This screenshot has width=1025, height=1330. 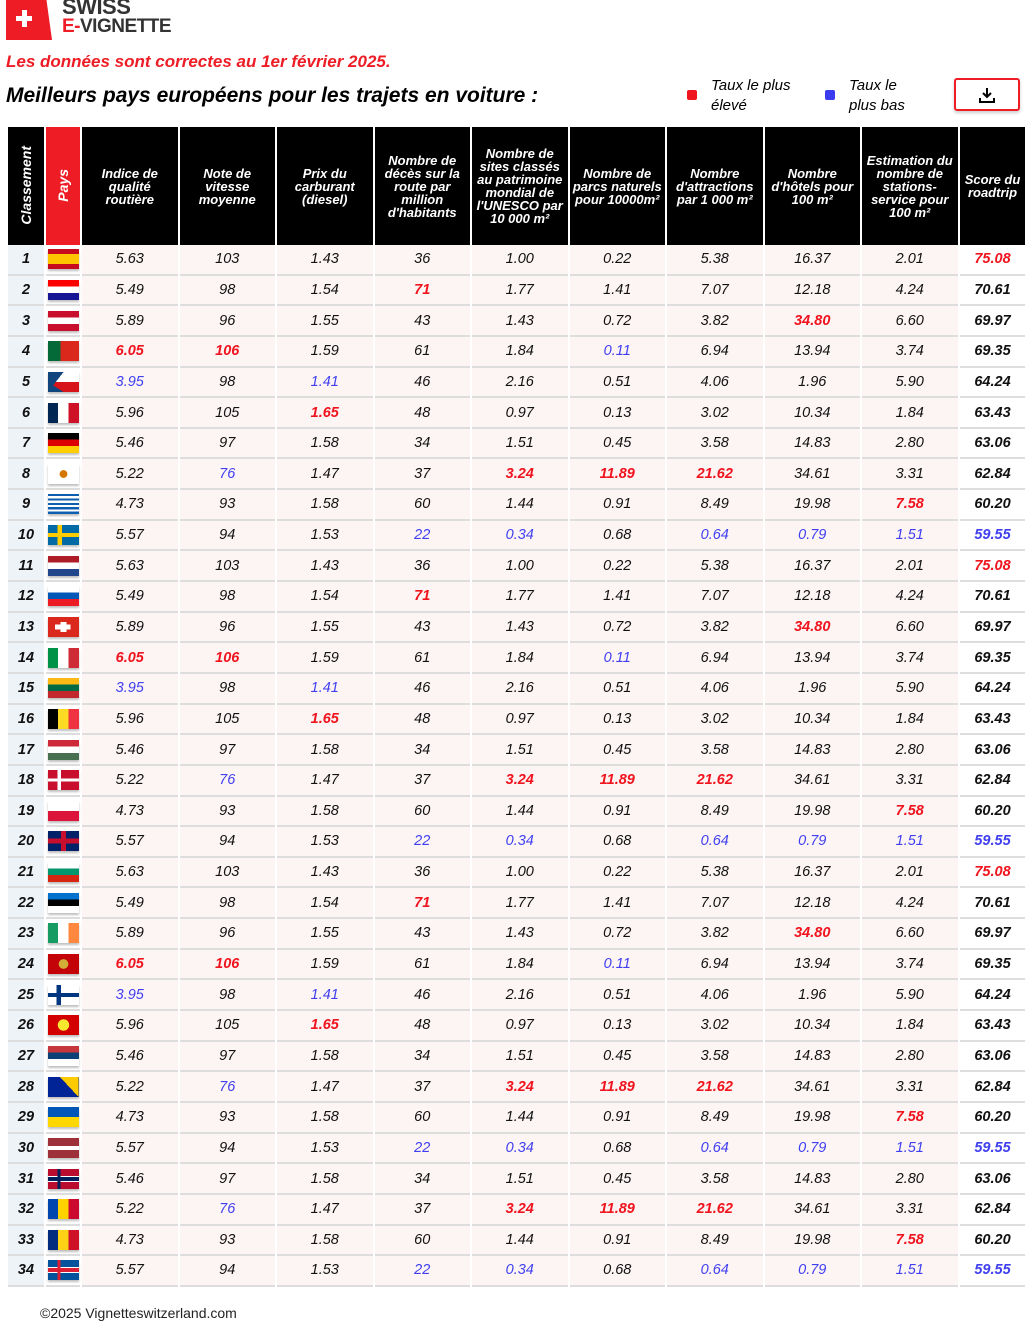 I want to click on table-row: 33 4.73 93 1.58 60 1.44 0.91 8.49 19.98 7.58 60.20, so click(x=516, y=1241).